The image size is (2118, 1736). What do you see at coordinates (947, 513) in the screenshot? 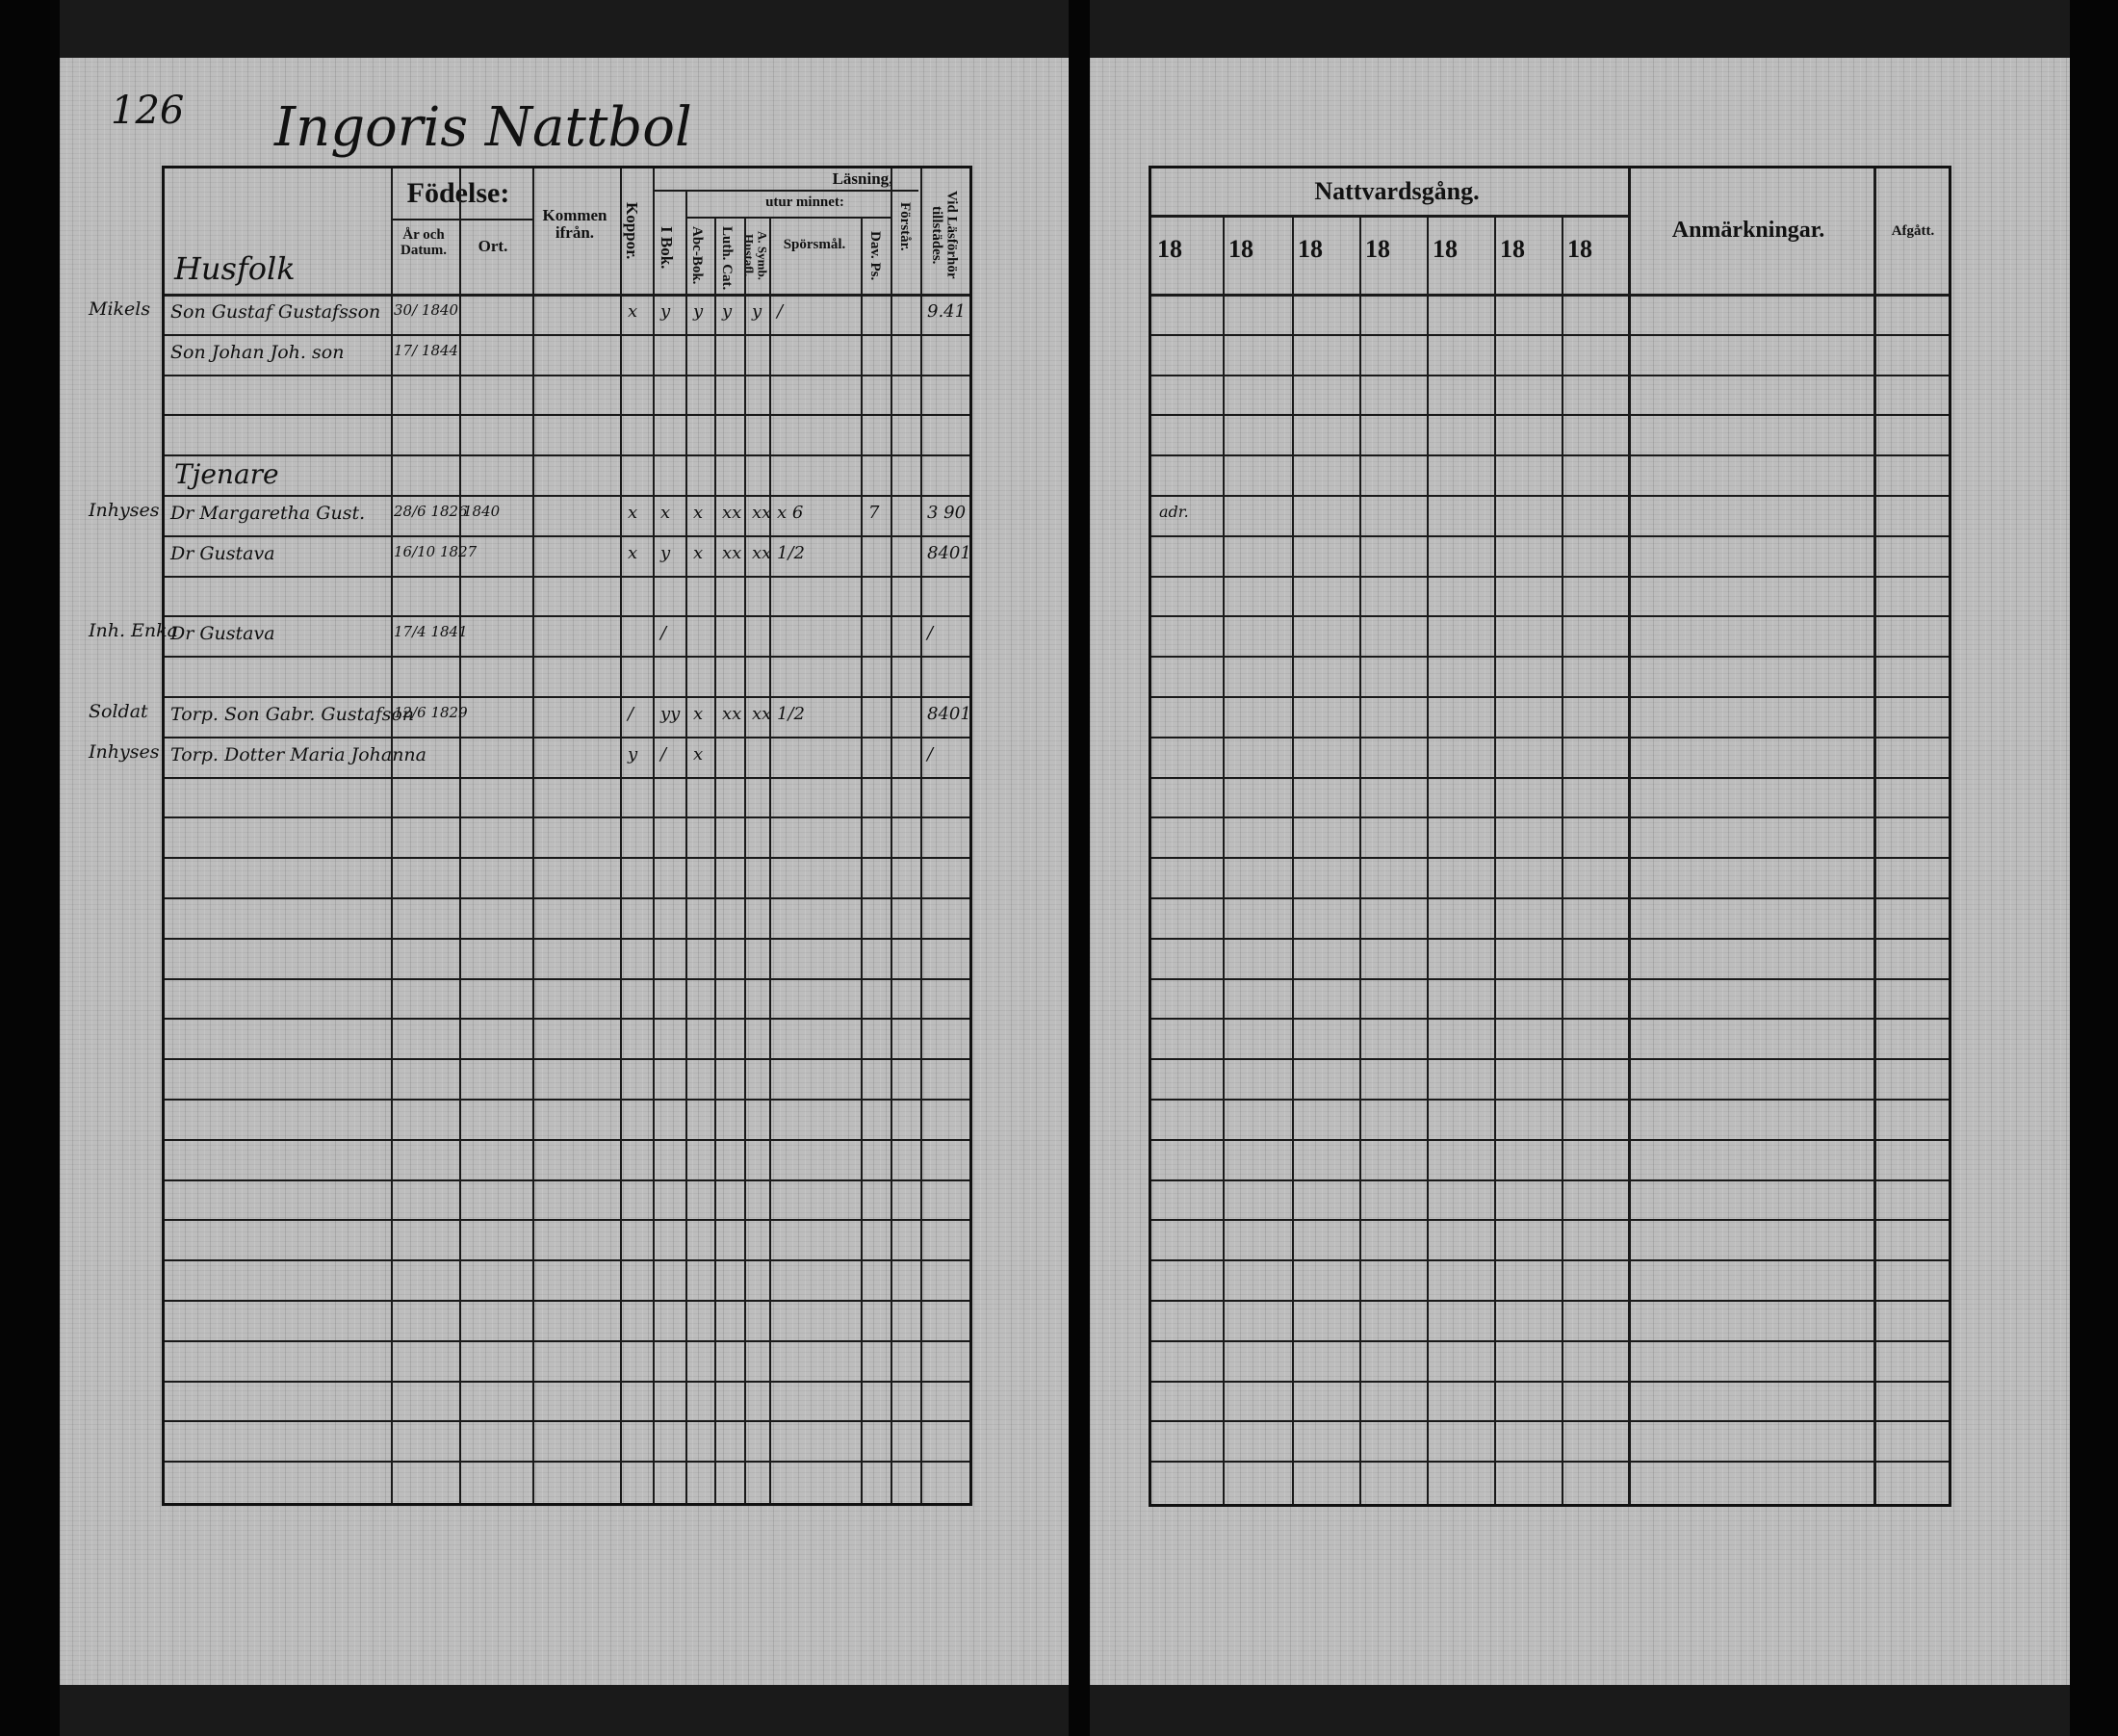
I see `entry-vid-lasforhor: 3 90` at bounding box center [947, 513].